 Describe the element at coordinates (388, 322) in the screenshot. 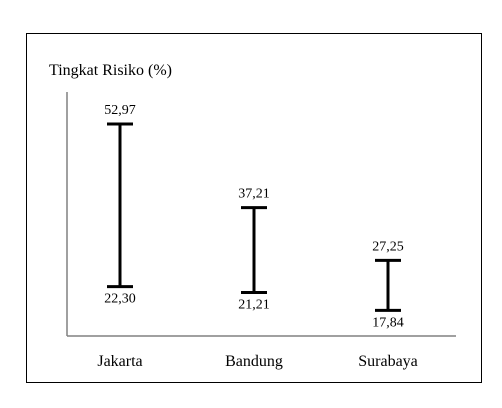

I see `low-value-label-surabaya: 17,84` at that location.